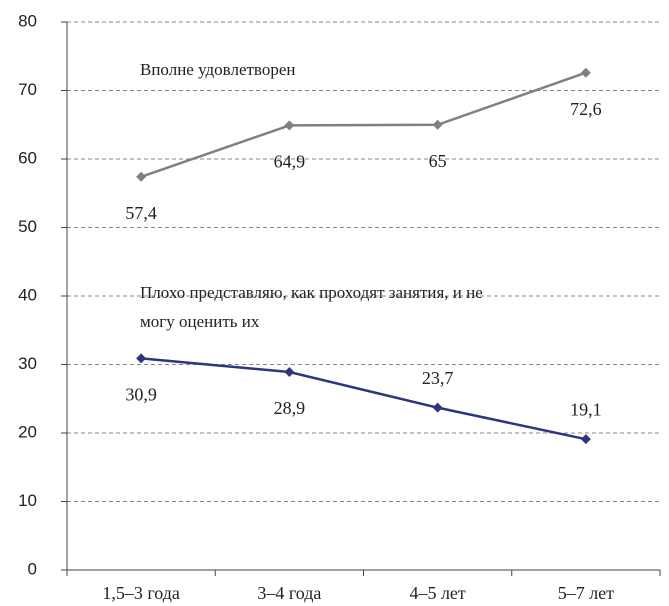 This screenshot has width=669, height=606. What do you see at coordinates (586, 109) in the screenshot?
I see `value-label: 72,6` at bounding box center [586, 109].